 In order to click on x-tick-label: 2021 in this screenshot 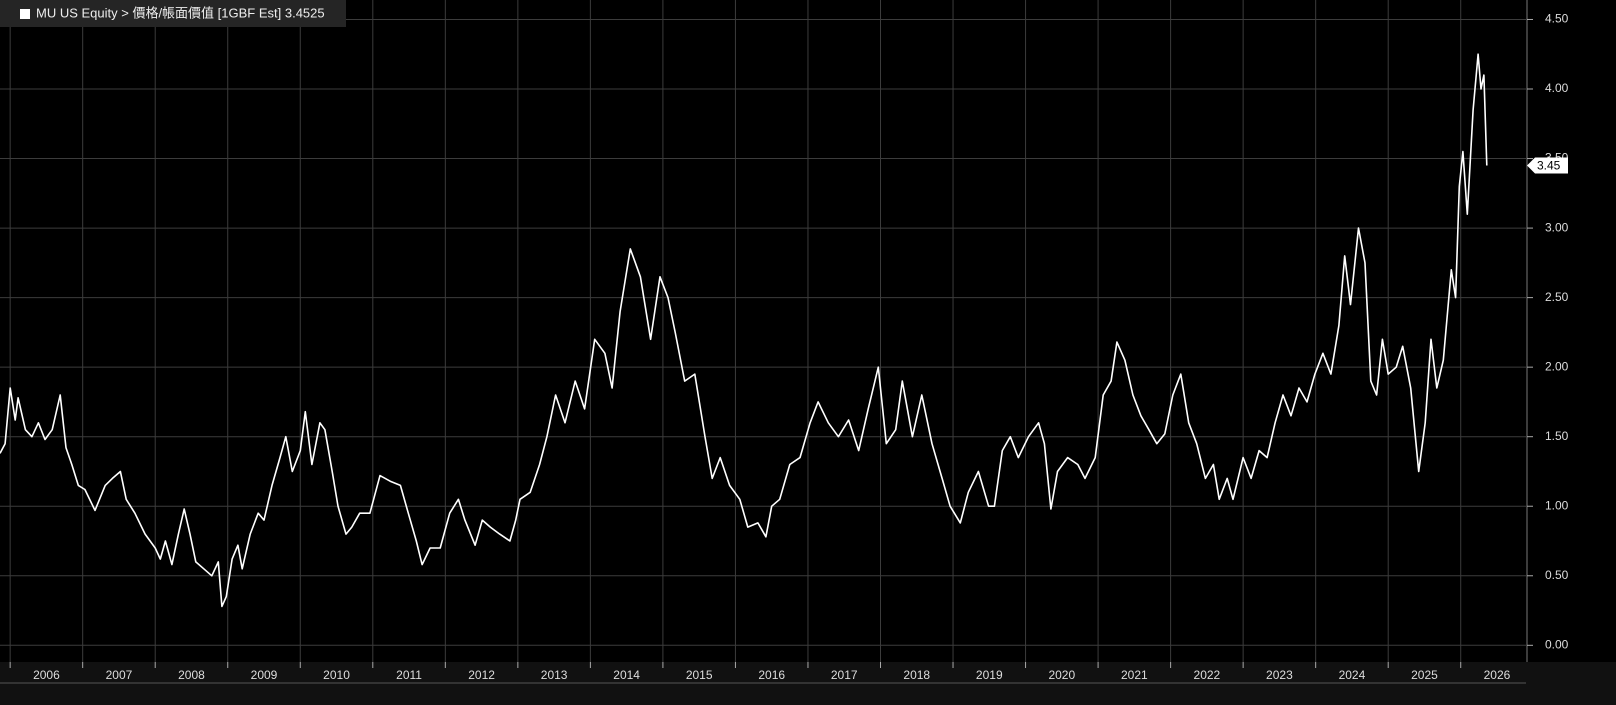, I will do `click(1134, 675)`.